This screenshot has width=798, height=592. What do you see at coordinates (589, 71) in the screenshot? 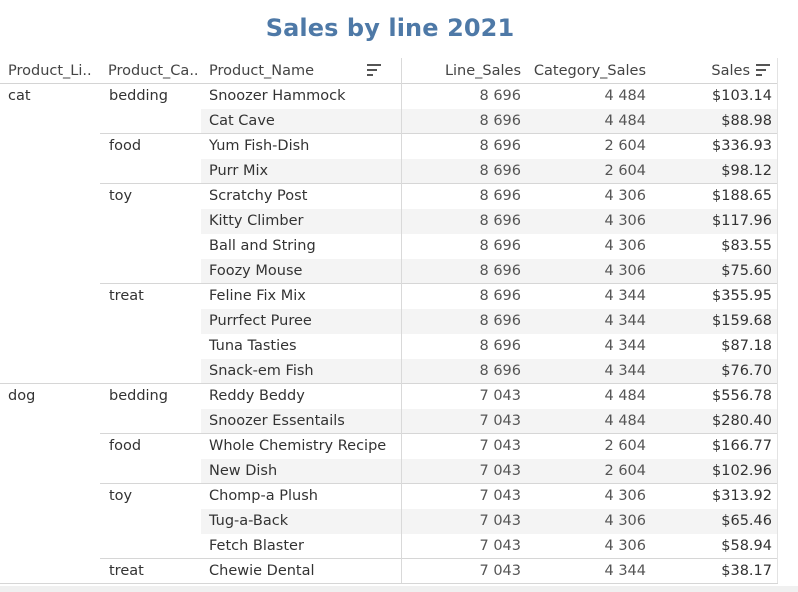
I see `header-category-sales: Category_Sales` at bounding box center [589, 71].